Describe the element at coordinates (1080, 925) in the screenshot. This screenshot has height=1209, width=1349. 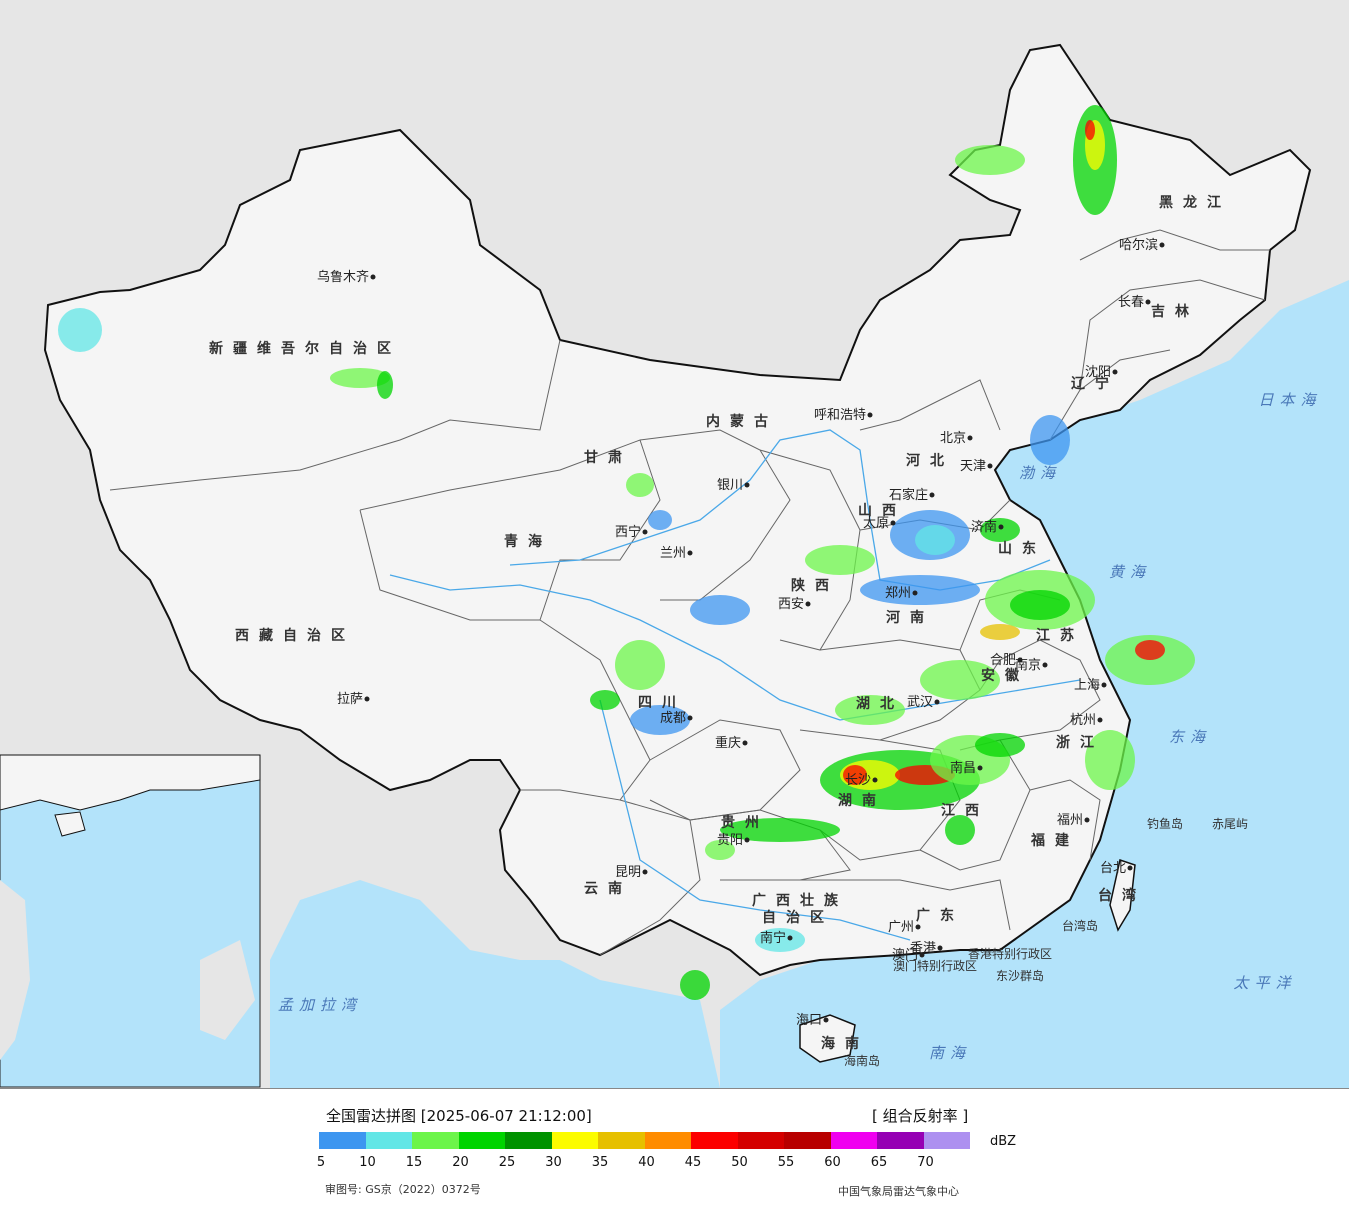
I see `island-label: 台湾岛` at that location.